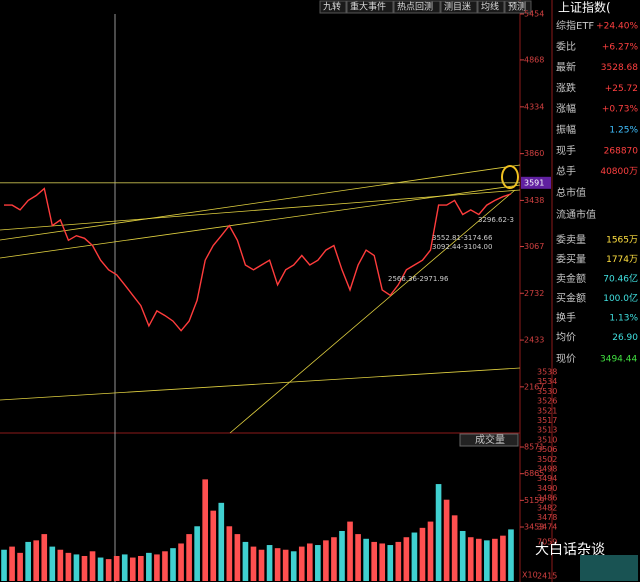 This screenshot has width=640, height=582. I want to click on panel-value: 26.90, so click(625, 338).